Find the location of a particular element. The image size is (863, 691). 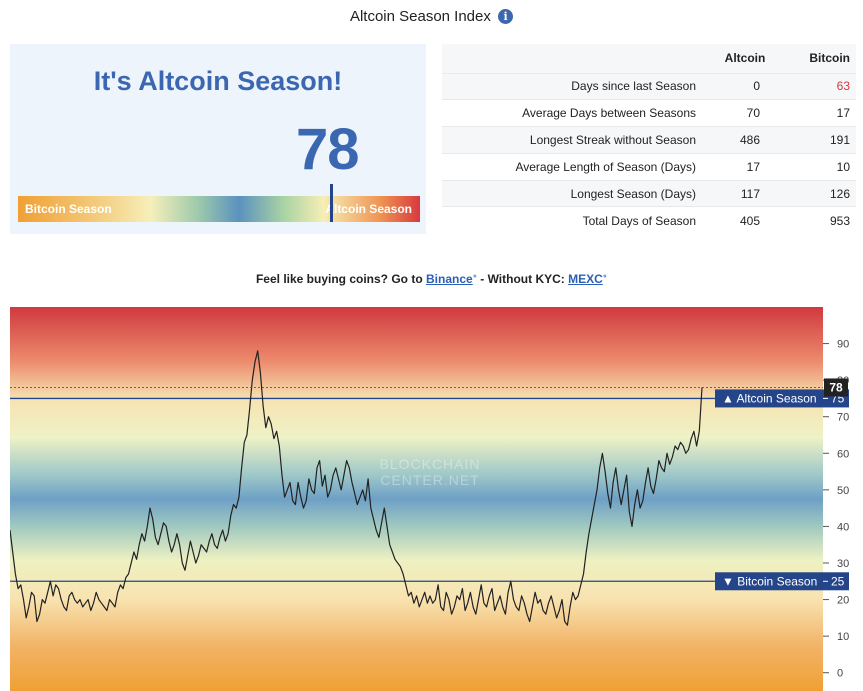

stats-row: Longest Streak without Season 486 191 is located at coordinates (649, 140).